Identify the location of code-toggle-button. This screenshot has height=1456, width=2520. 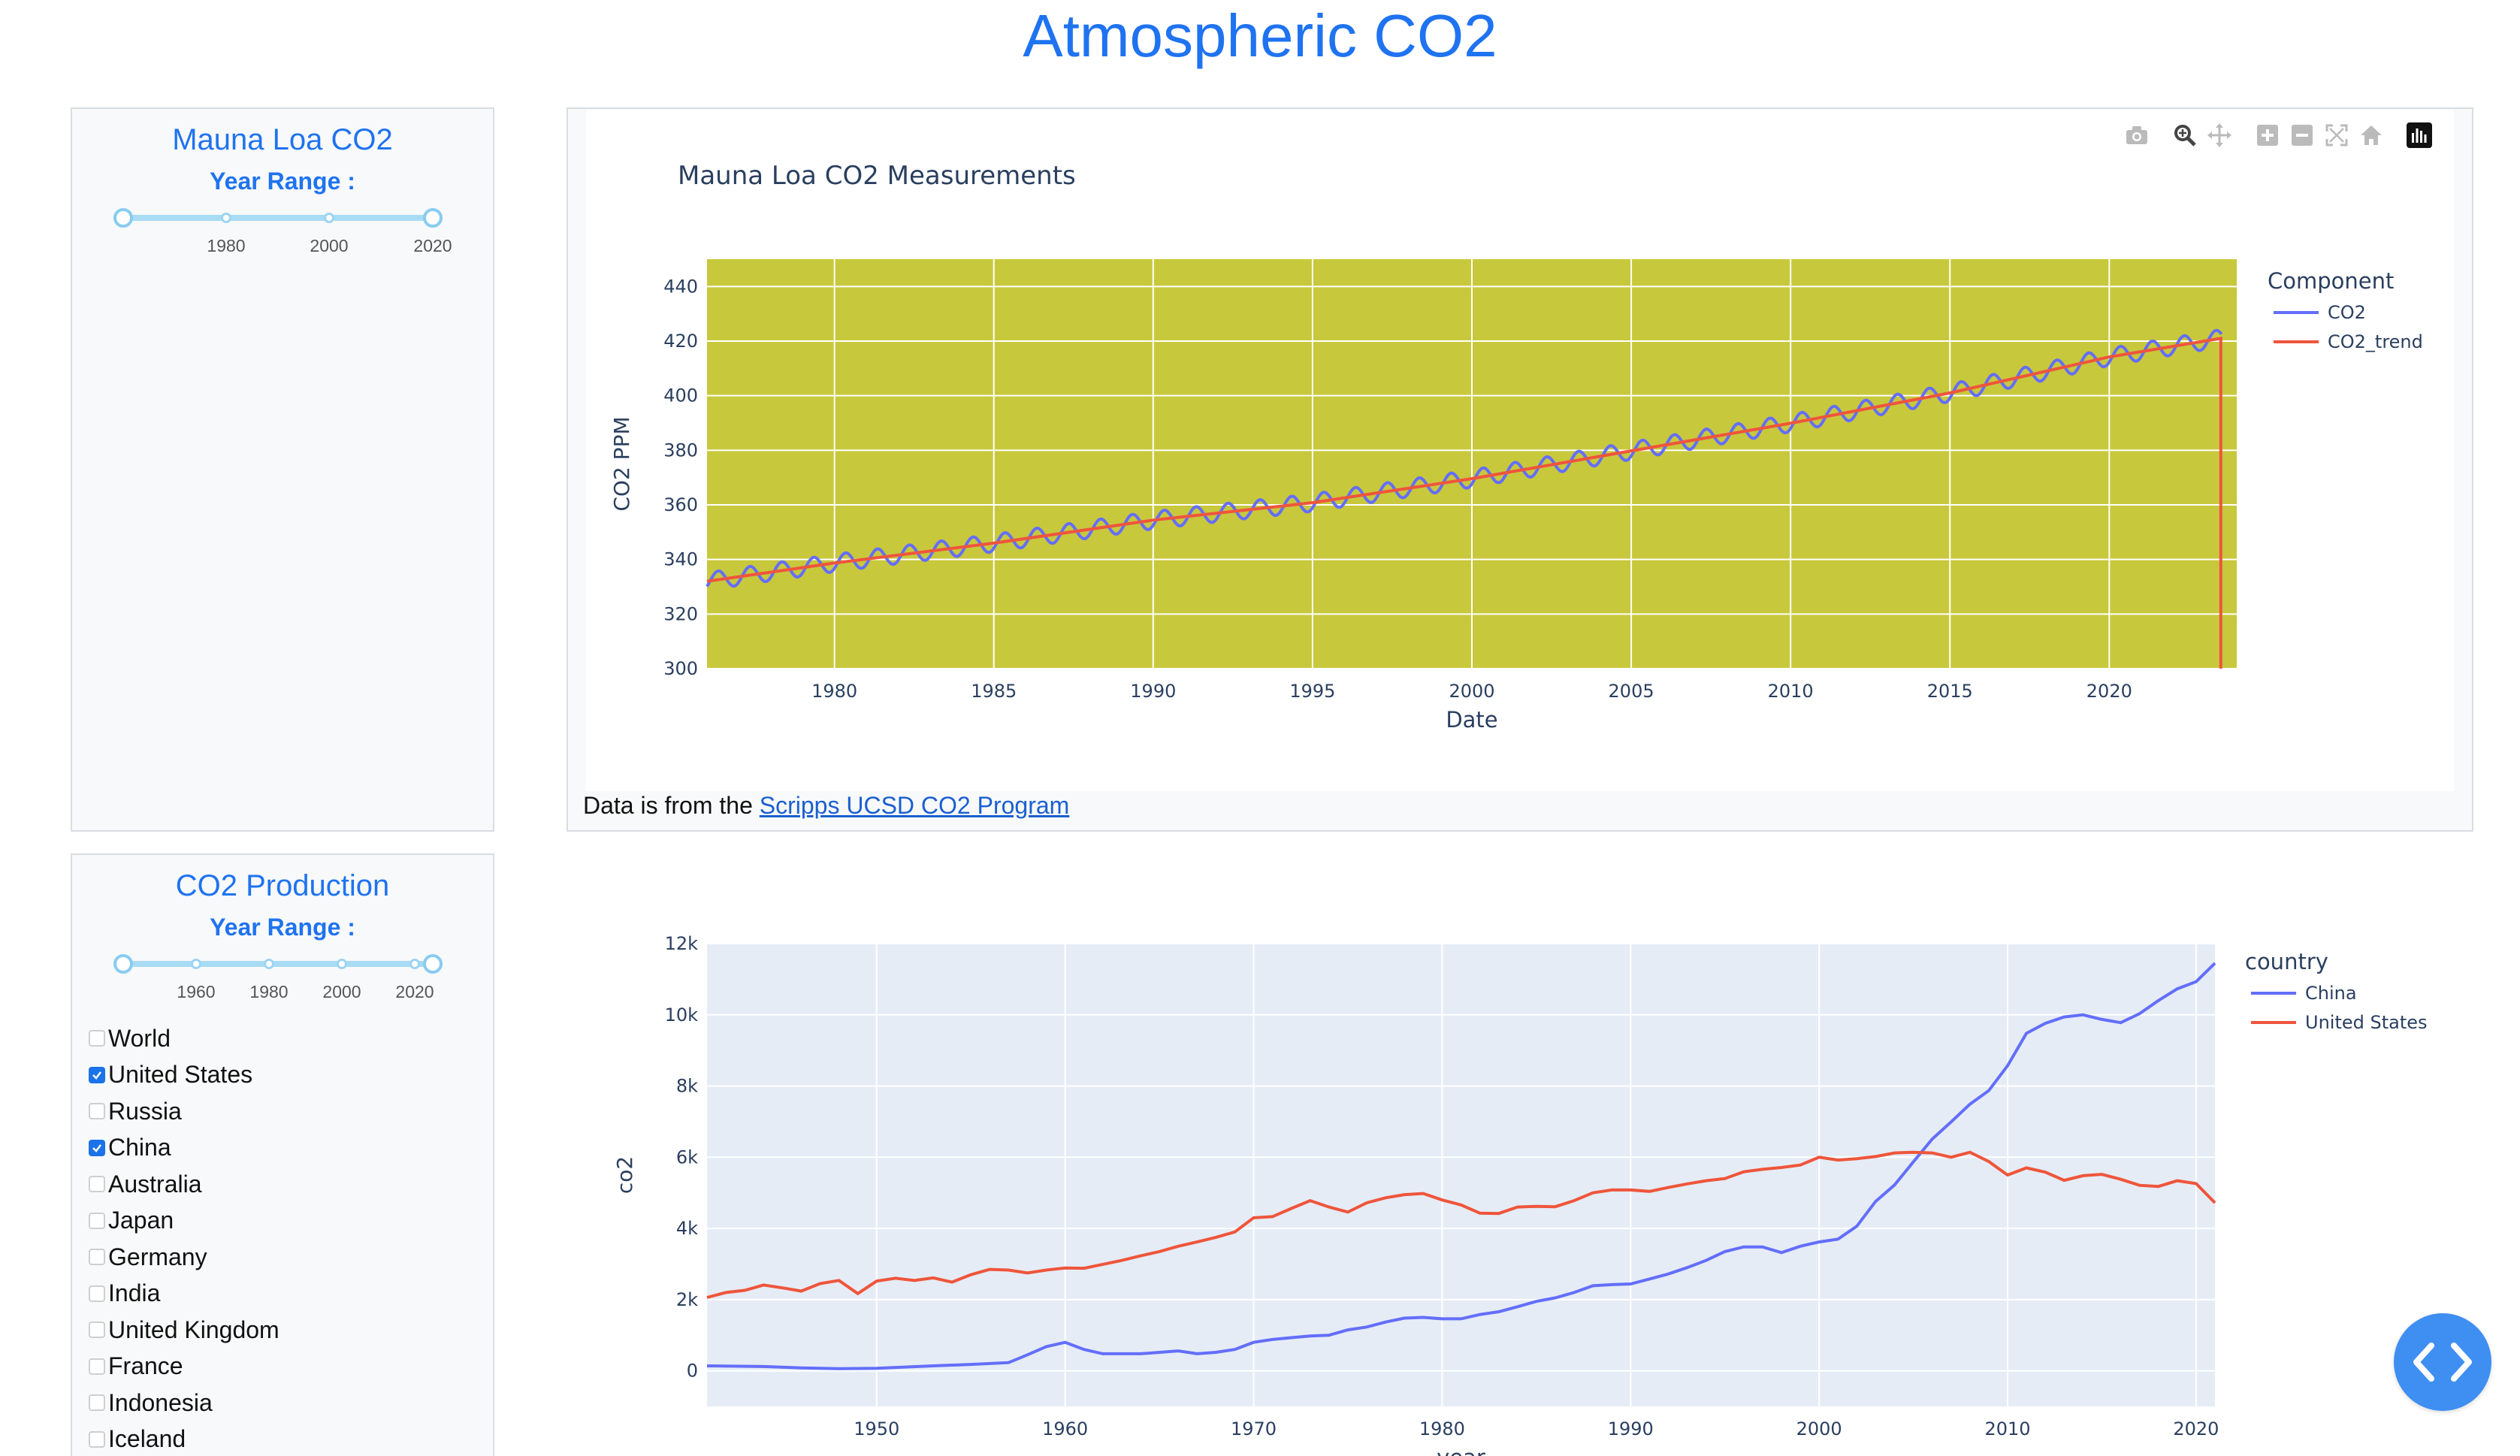
(2442, 1362).